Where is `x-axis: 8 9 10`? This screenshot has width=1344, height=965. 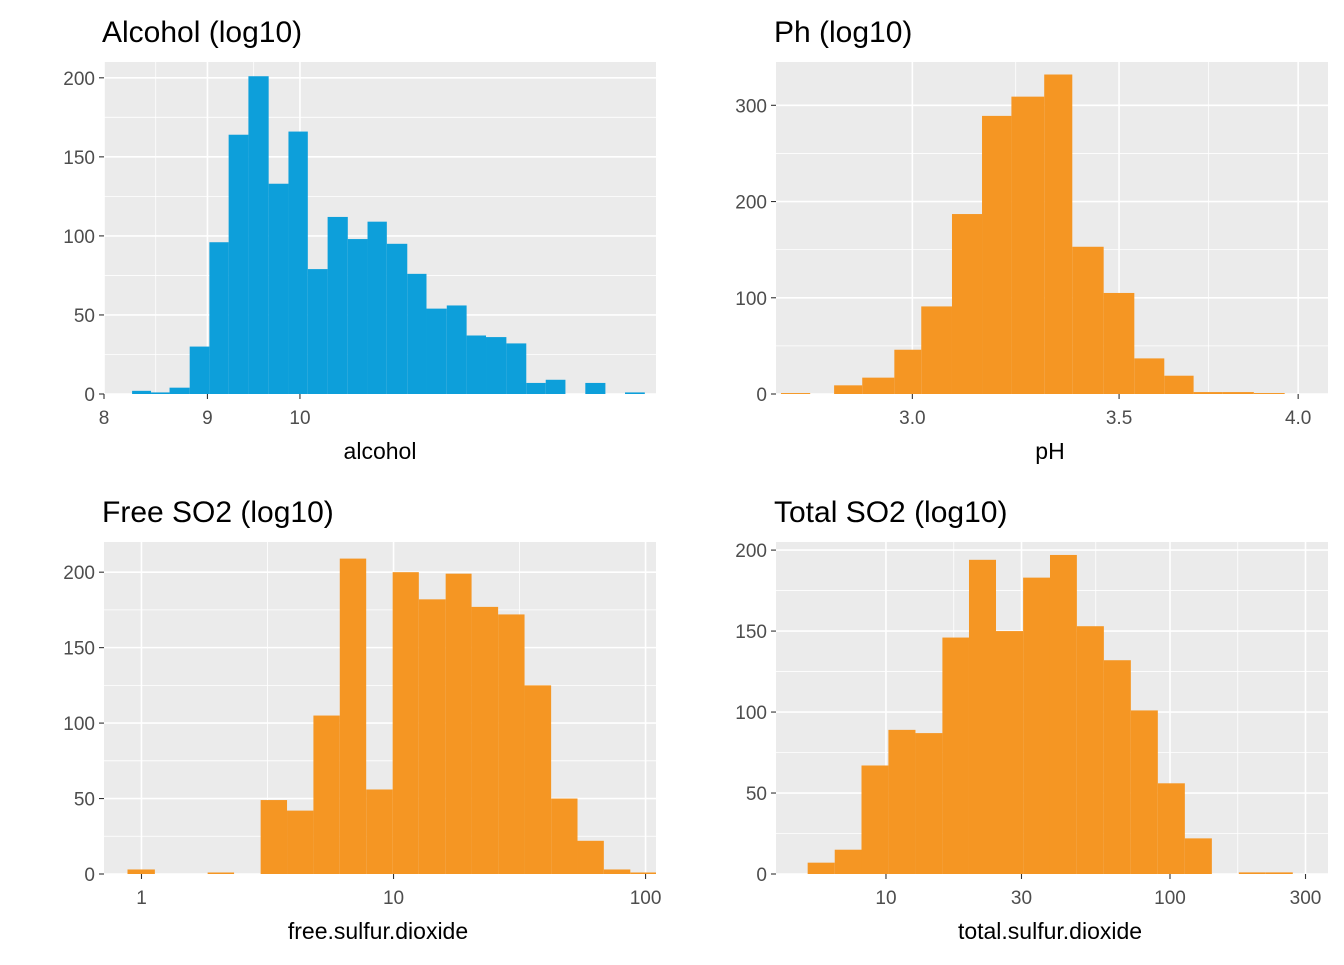 x-axis: 8 9 10 is located at coordinates (205, 411).